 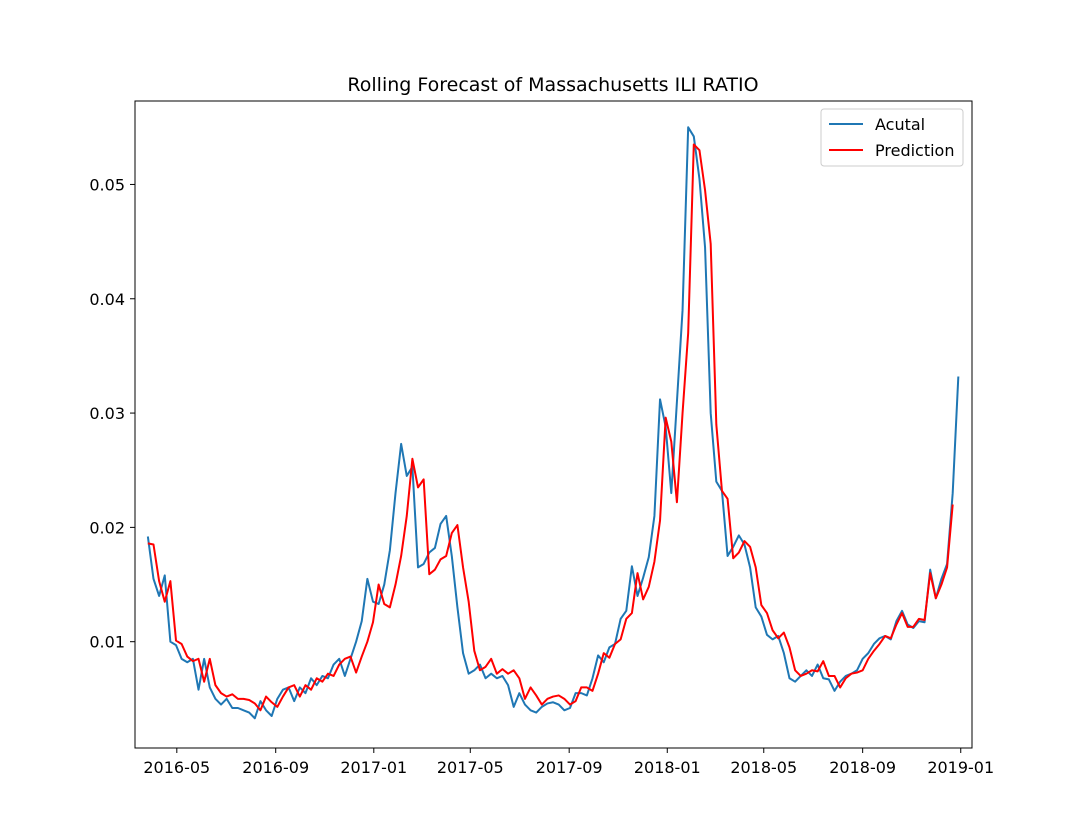 I want to click on y-tick-label: 0.03, so click(x=107, y=413).